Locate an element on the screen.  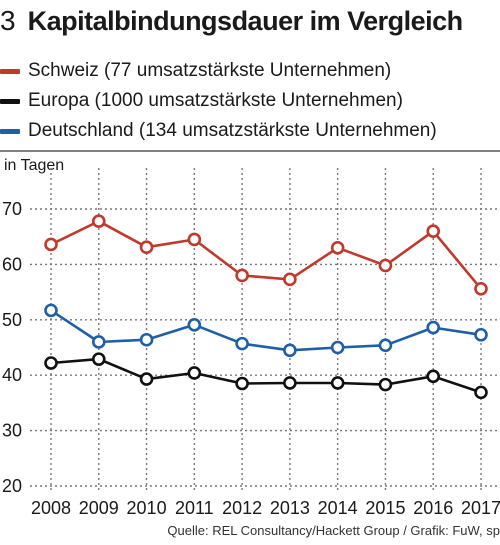
x-tick-label: 2014 is located at coordinates (338, 508).